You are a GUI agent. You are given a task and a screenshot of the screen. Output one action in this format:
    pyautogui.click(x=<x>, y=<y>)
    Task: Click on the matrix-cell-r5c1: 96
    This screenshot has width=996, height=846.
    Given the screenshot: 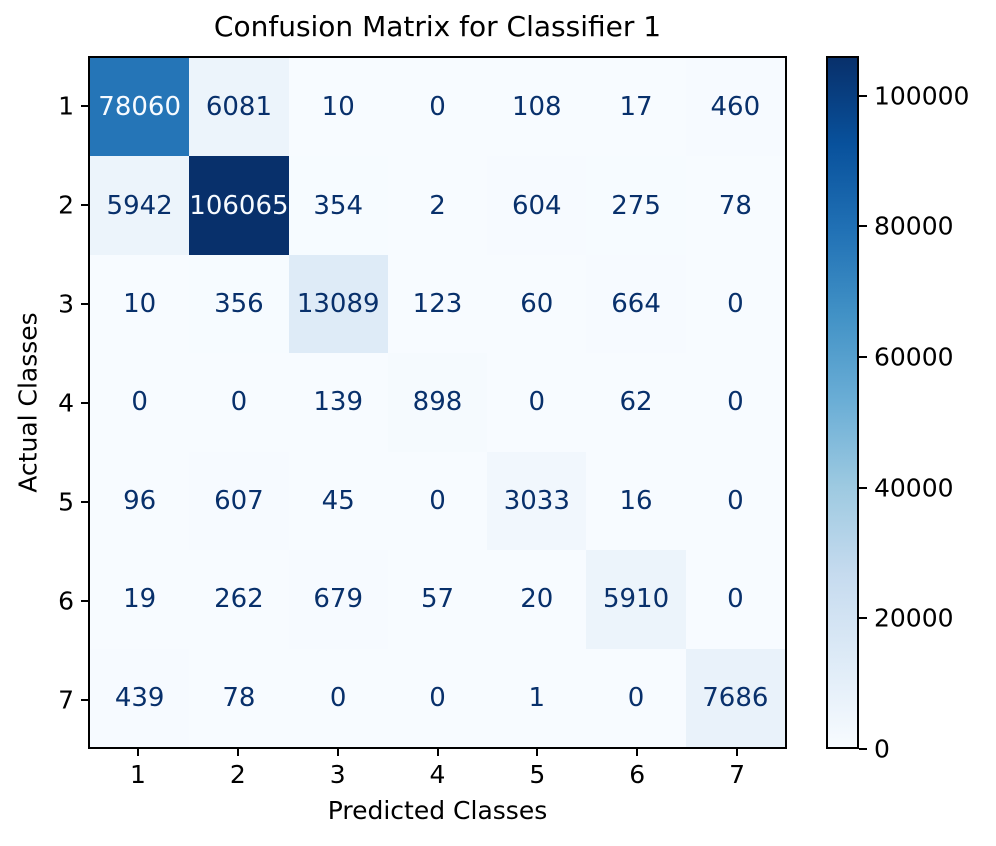 What is the action you would take?
    pyautogui.click(x=140, y=501)
    